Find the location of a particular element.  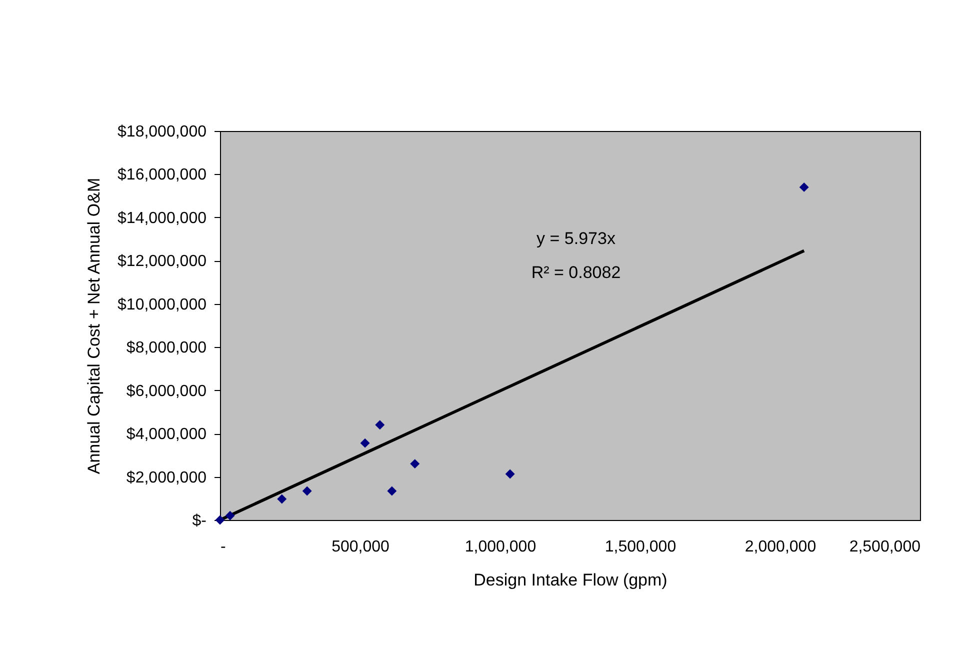

y-tick-label: $12,000,000 is located at coordinates (162, 261).